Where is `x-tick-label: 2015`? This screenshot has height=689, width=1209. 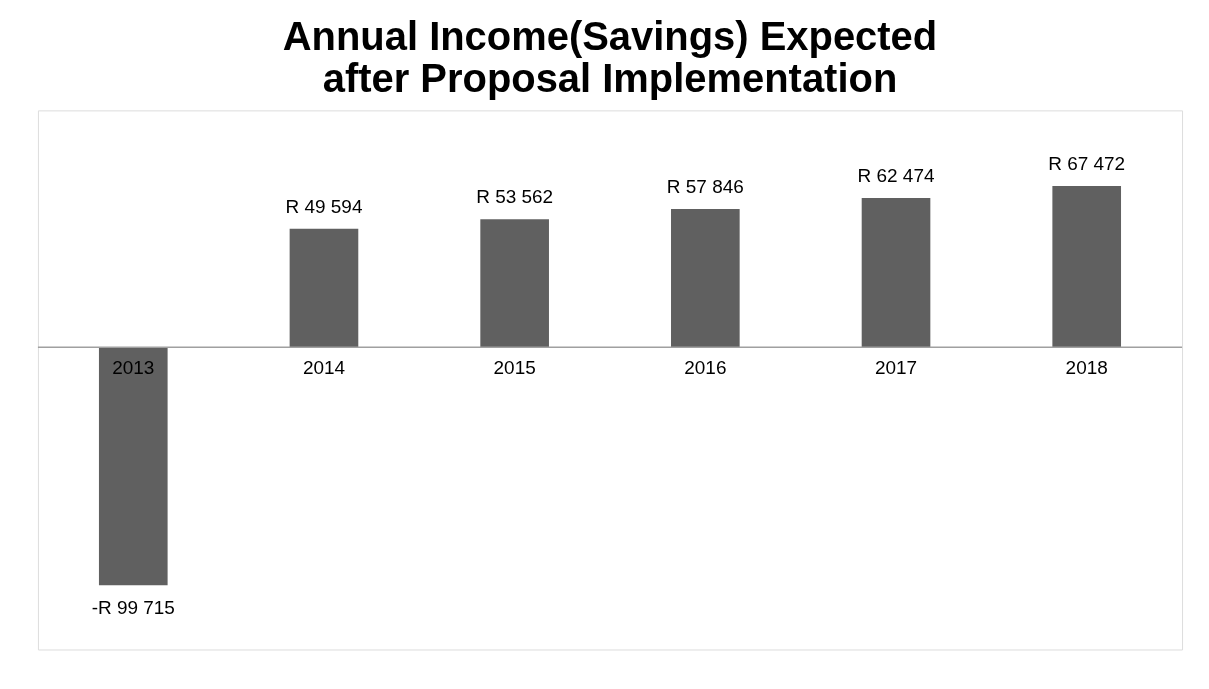 x-tick-label: 2015 is located at coordinates (514, 368).